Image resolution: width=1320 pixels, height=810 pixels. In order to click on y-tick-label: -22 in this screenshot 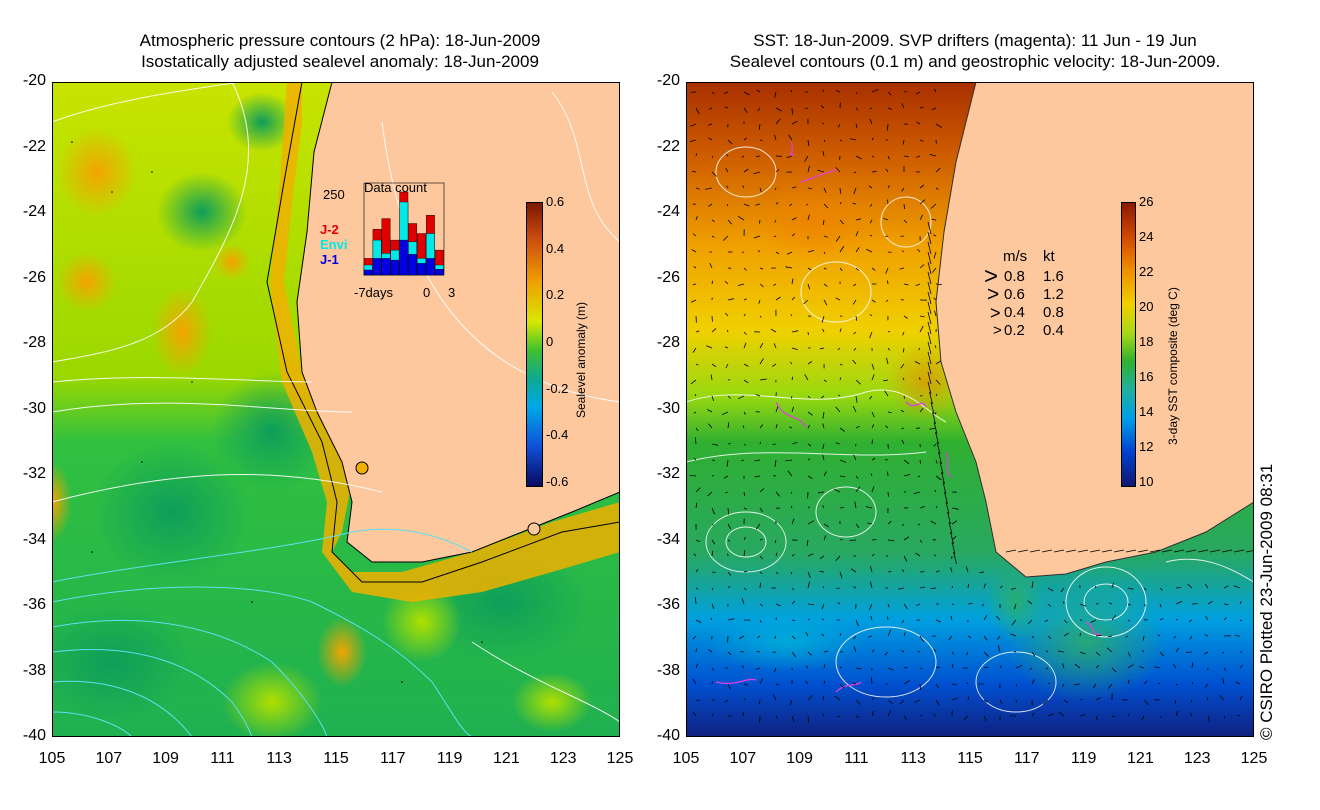, I will do `click(34, 146)`.